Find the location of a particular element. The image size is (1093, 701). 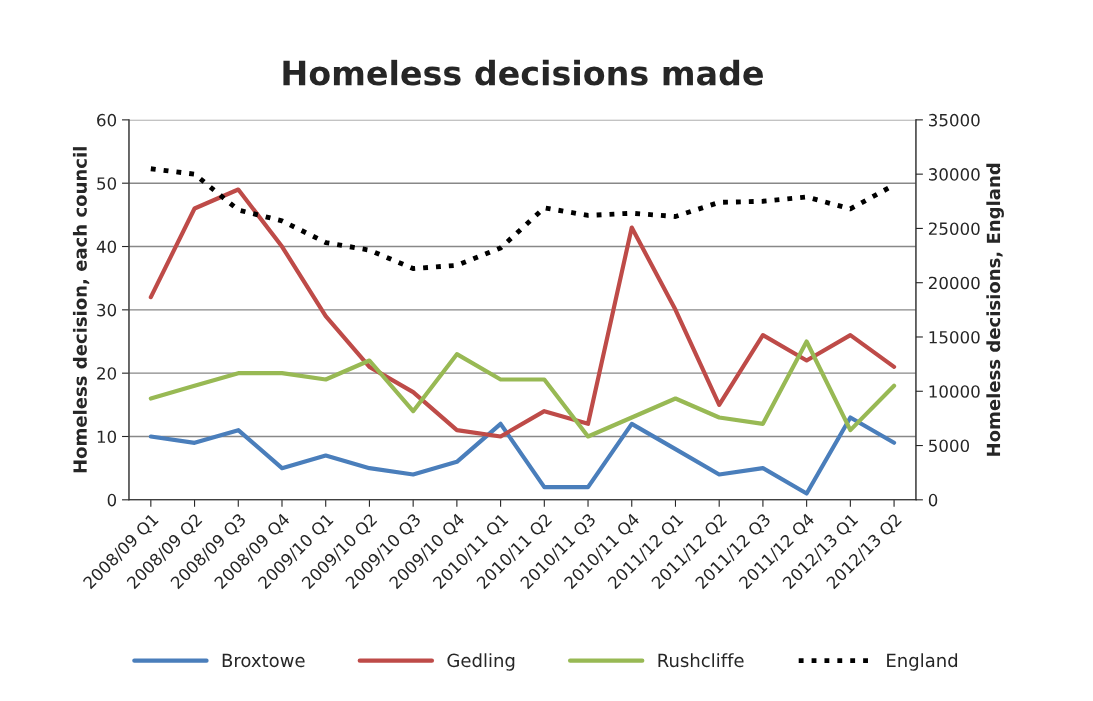

y2-tick-label: 15000 is located at coordinates (954, 337).